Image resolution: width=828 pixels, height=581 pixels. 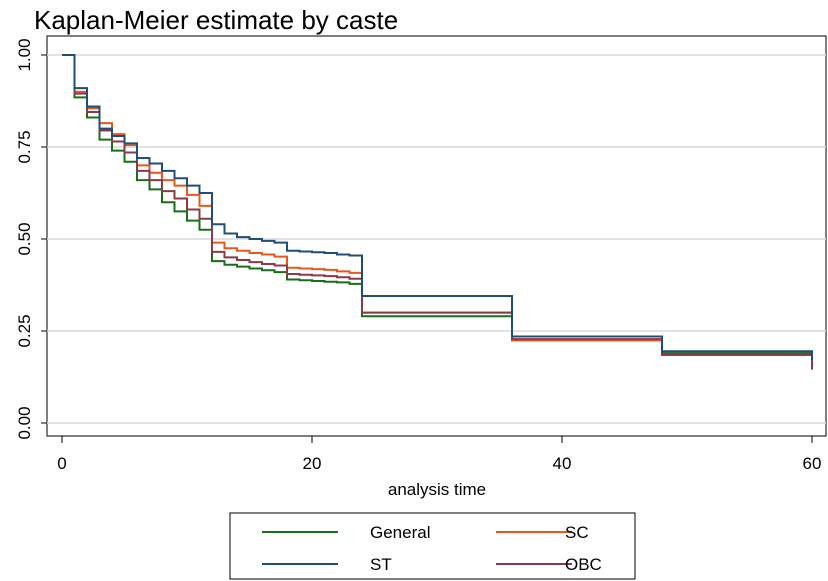 I want to click on legend-label-general: General, so click(x=400, y=532).